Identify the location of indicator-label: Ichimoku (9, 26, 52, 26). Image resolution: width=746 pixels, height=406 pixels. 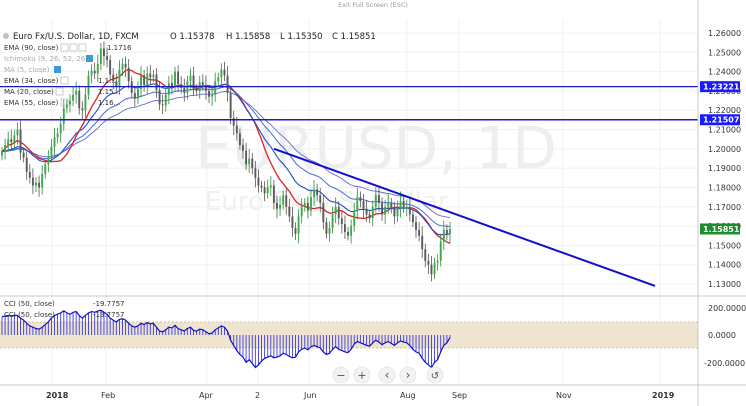
(46, 59).